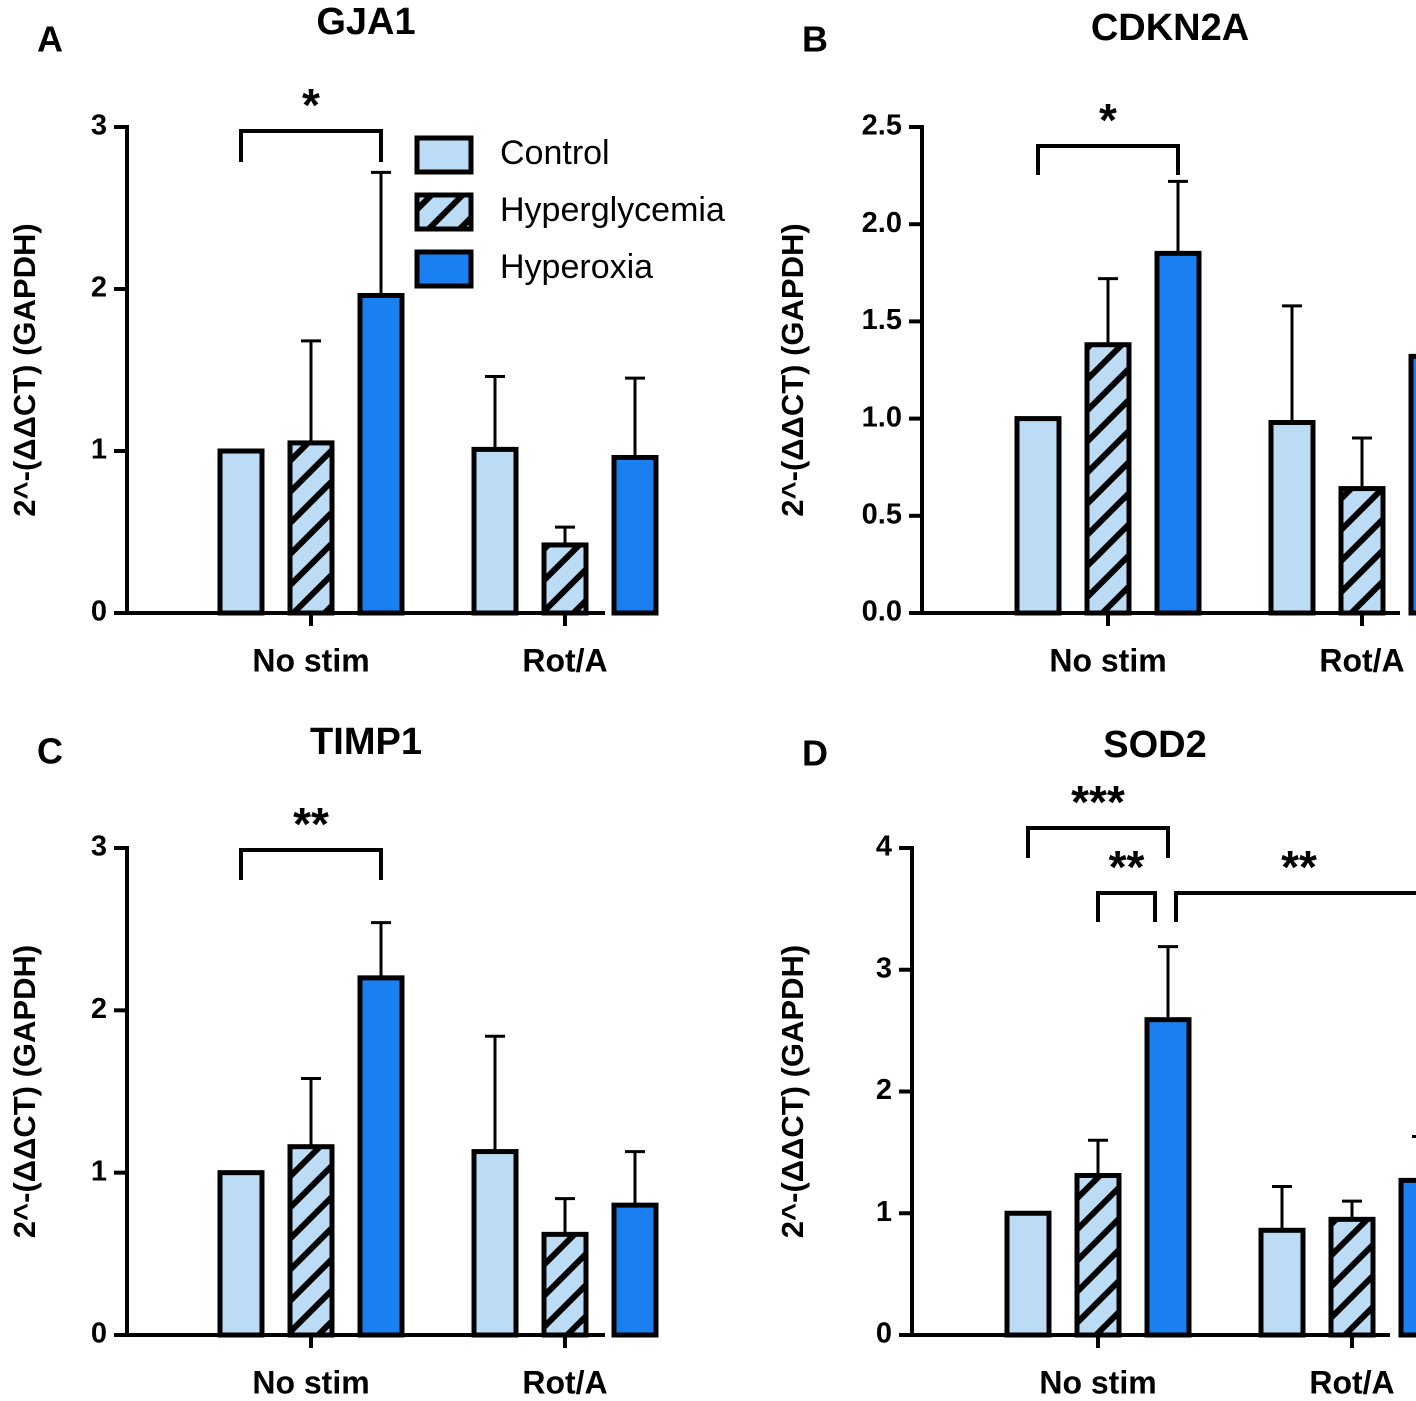 The width and height of the screenshot is (1416, 1401). Describe the element at coordinates (50, 751) in the screenshot. I see `panel-label: C` at that location.